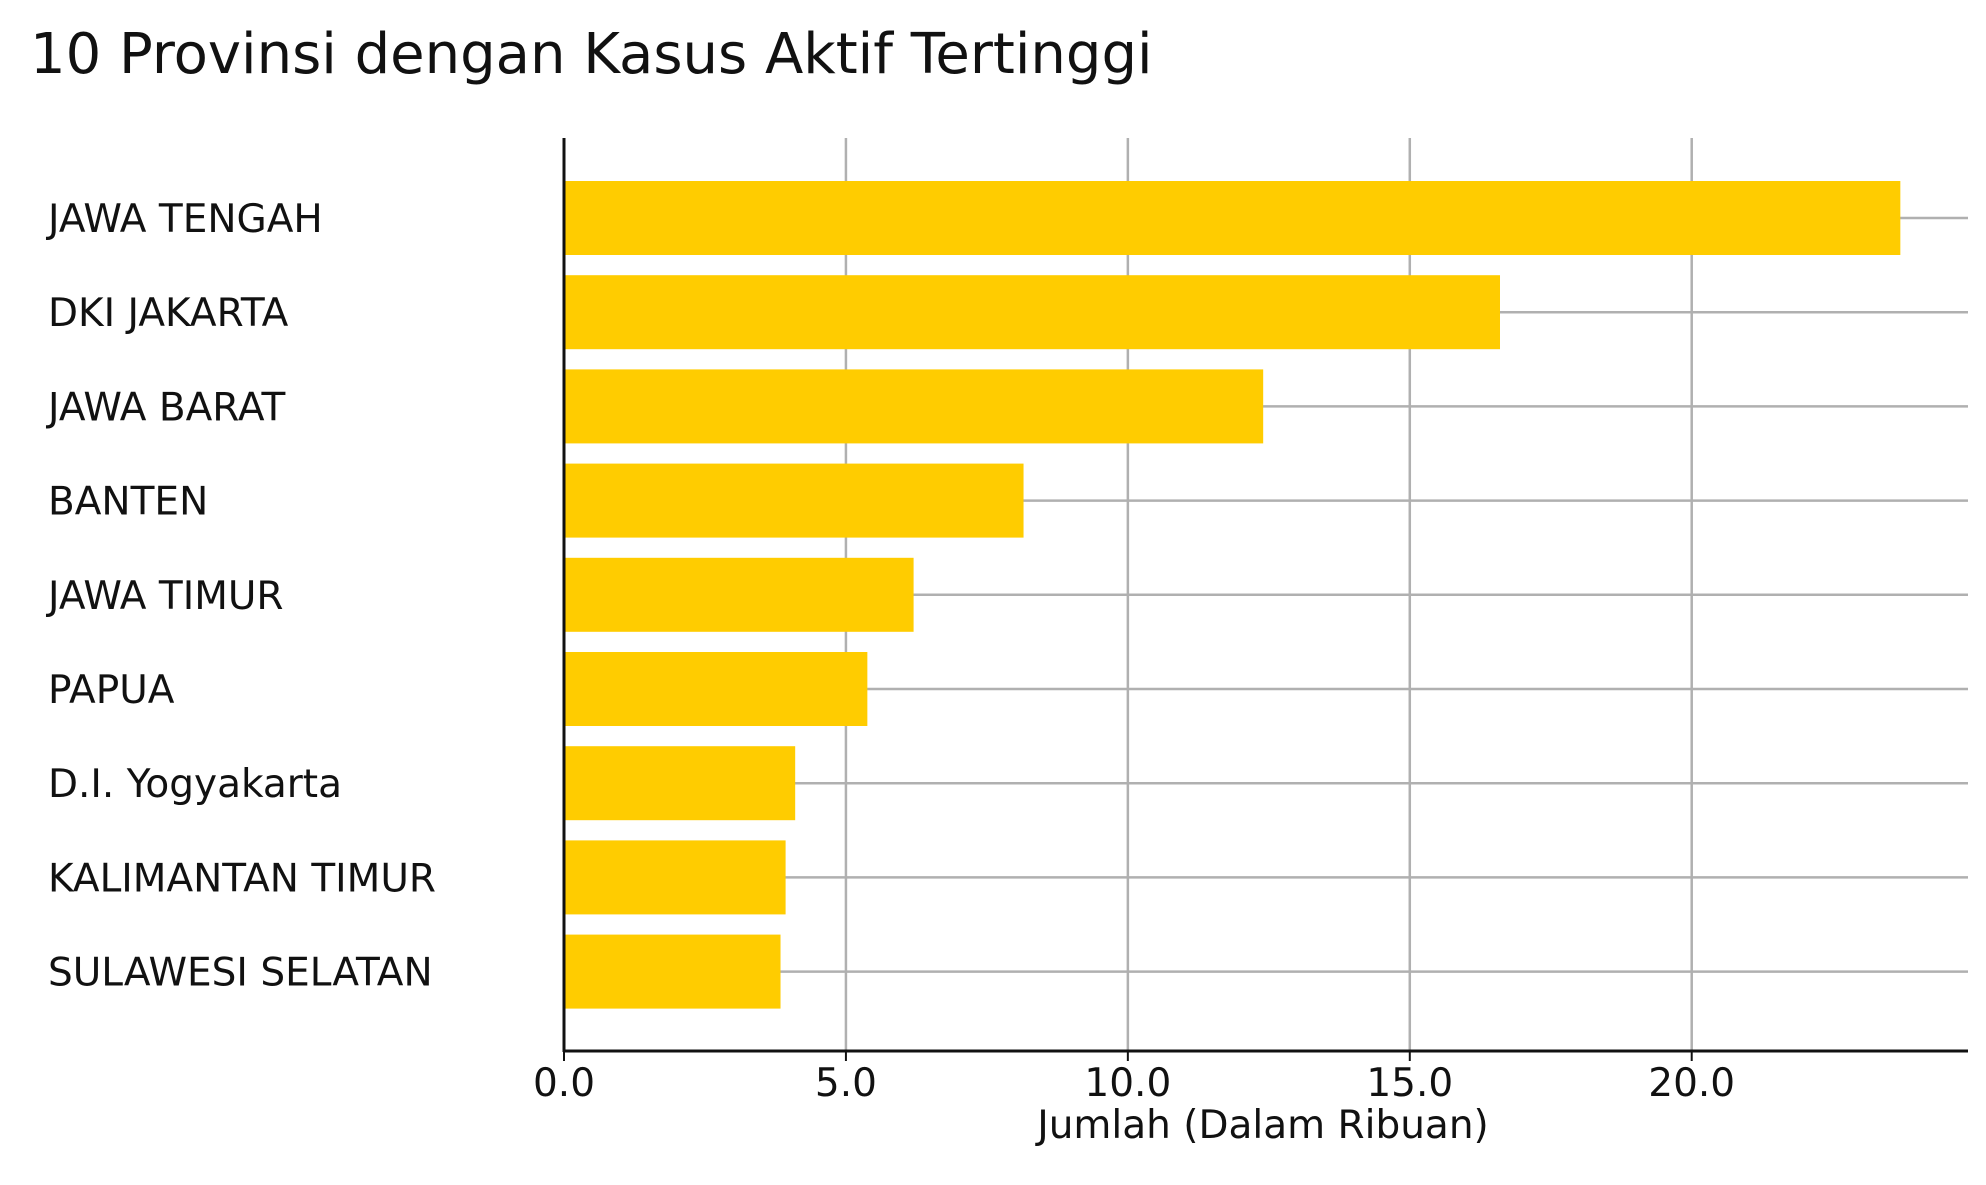 This screenshot has width=1986, height=1185. Describe the element at coordinates (846, 1083) in the screenshot. I see `x-tick-label: 5.0` at that location.